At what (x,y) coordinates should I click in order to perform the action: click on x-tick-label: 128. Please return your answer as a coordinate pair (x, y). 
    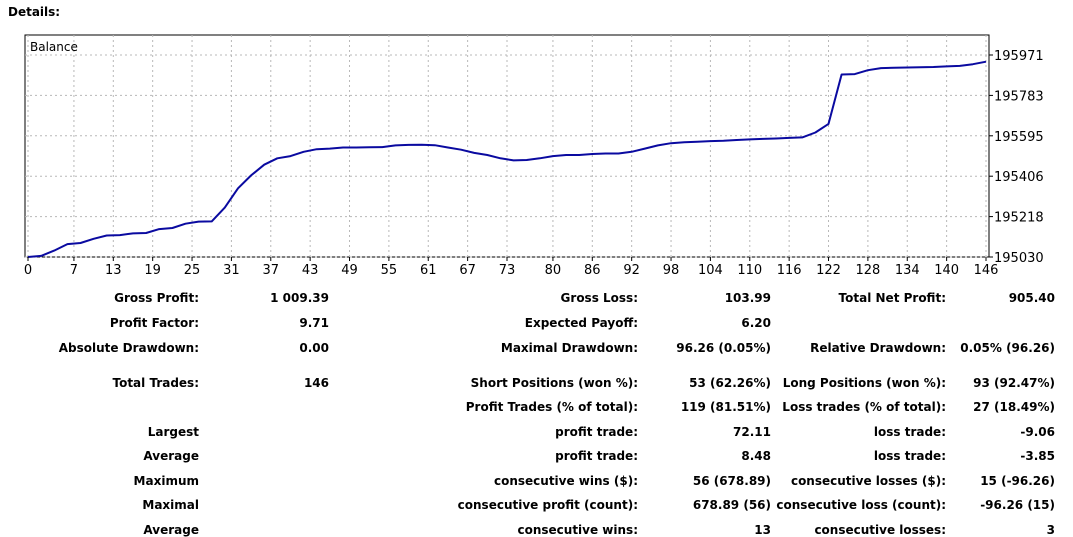
    Looking at the image, I should click on (867, 270).